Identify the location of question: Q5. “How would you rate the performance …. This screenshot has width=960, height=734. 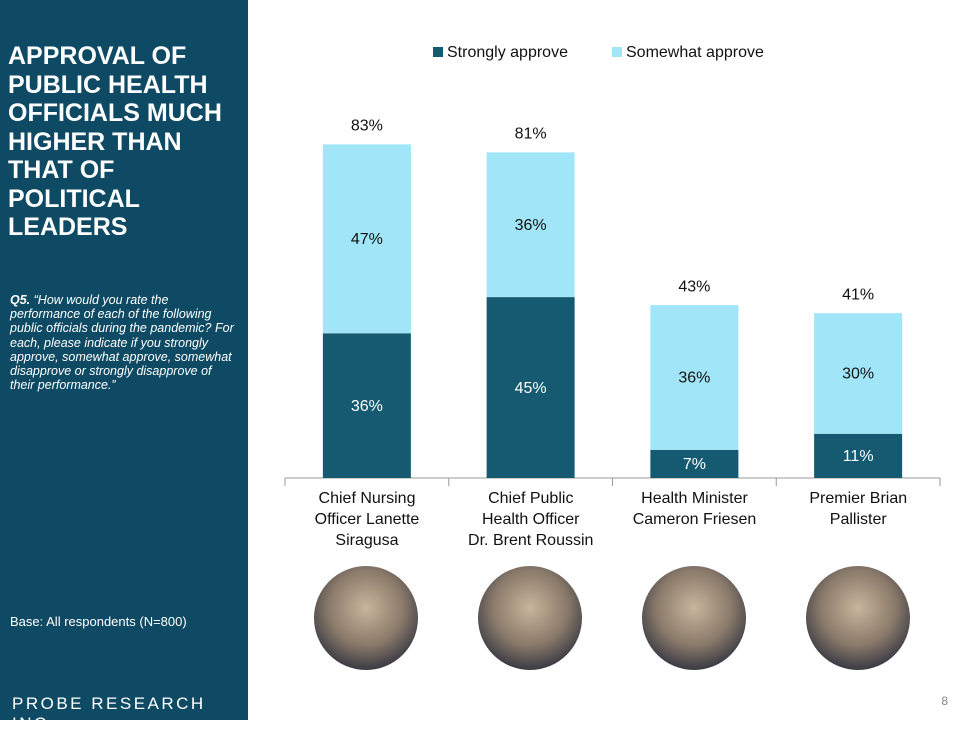
(124, 342).